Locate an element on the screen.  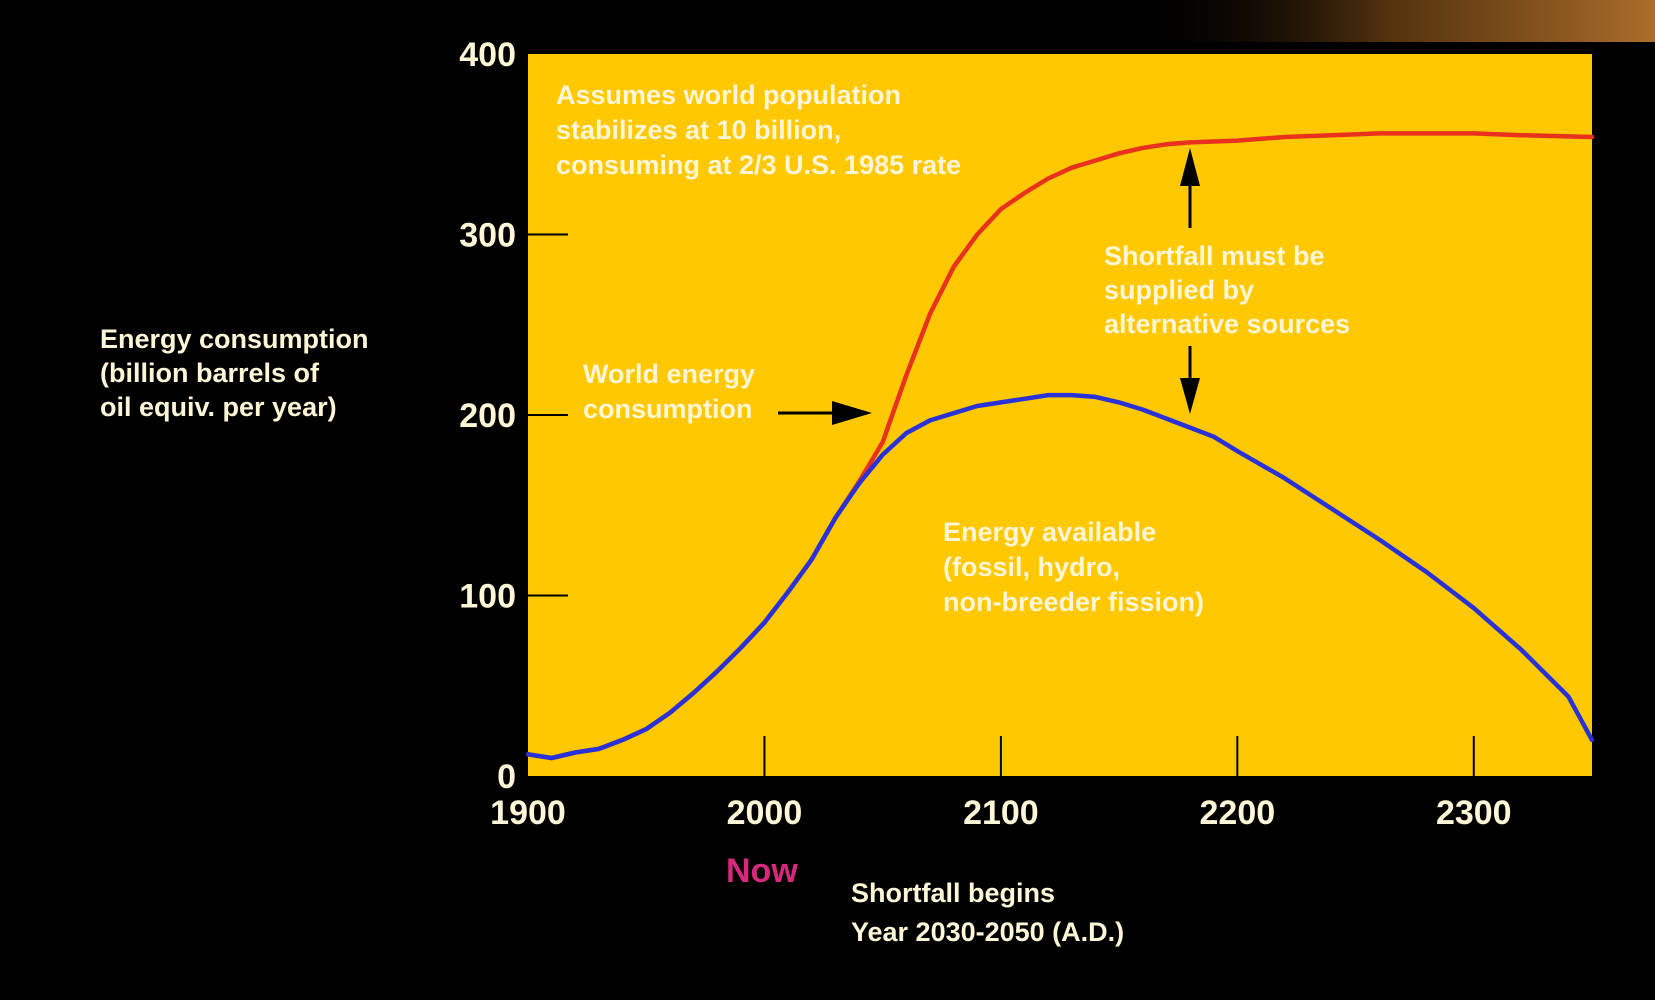
shortfall-arrow-down is located at coordinates (1190, 380).